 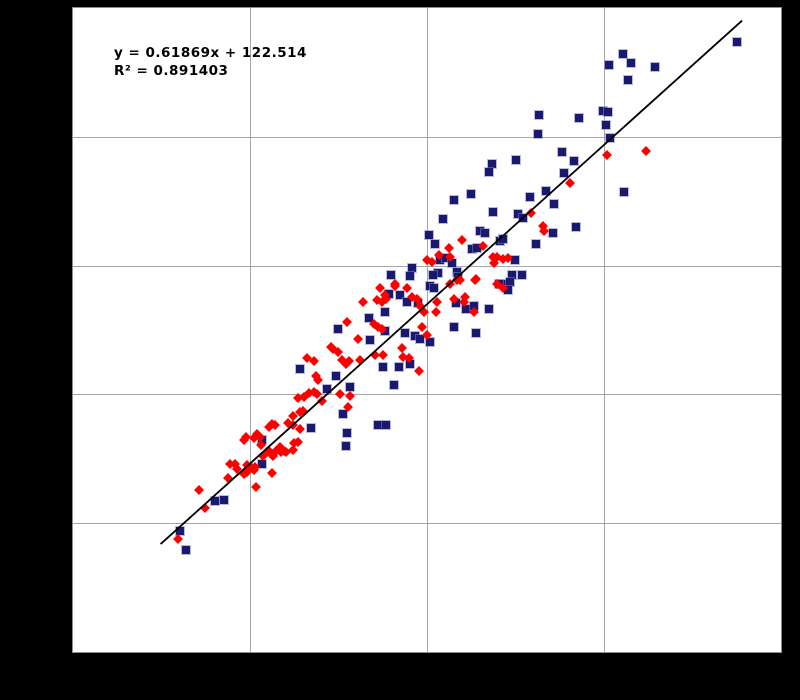 What do you see at coordinates (210, 62) in the screenshot?
I see `trendline-equation-label: y = 0.61869x + 122.514 R² = 0.891403` at bounding box center [210, 62].